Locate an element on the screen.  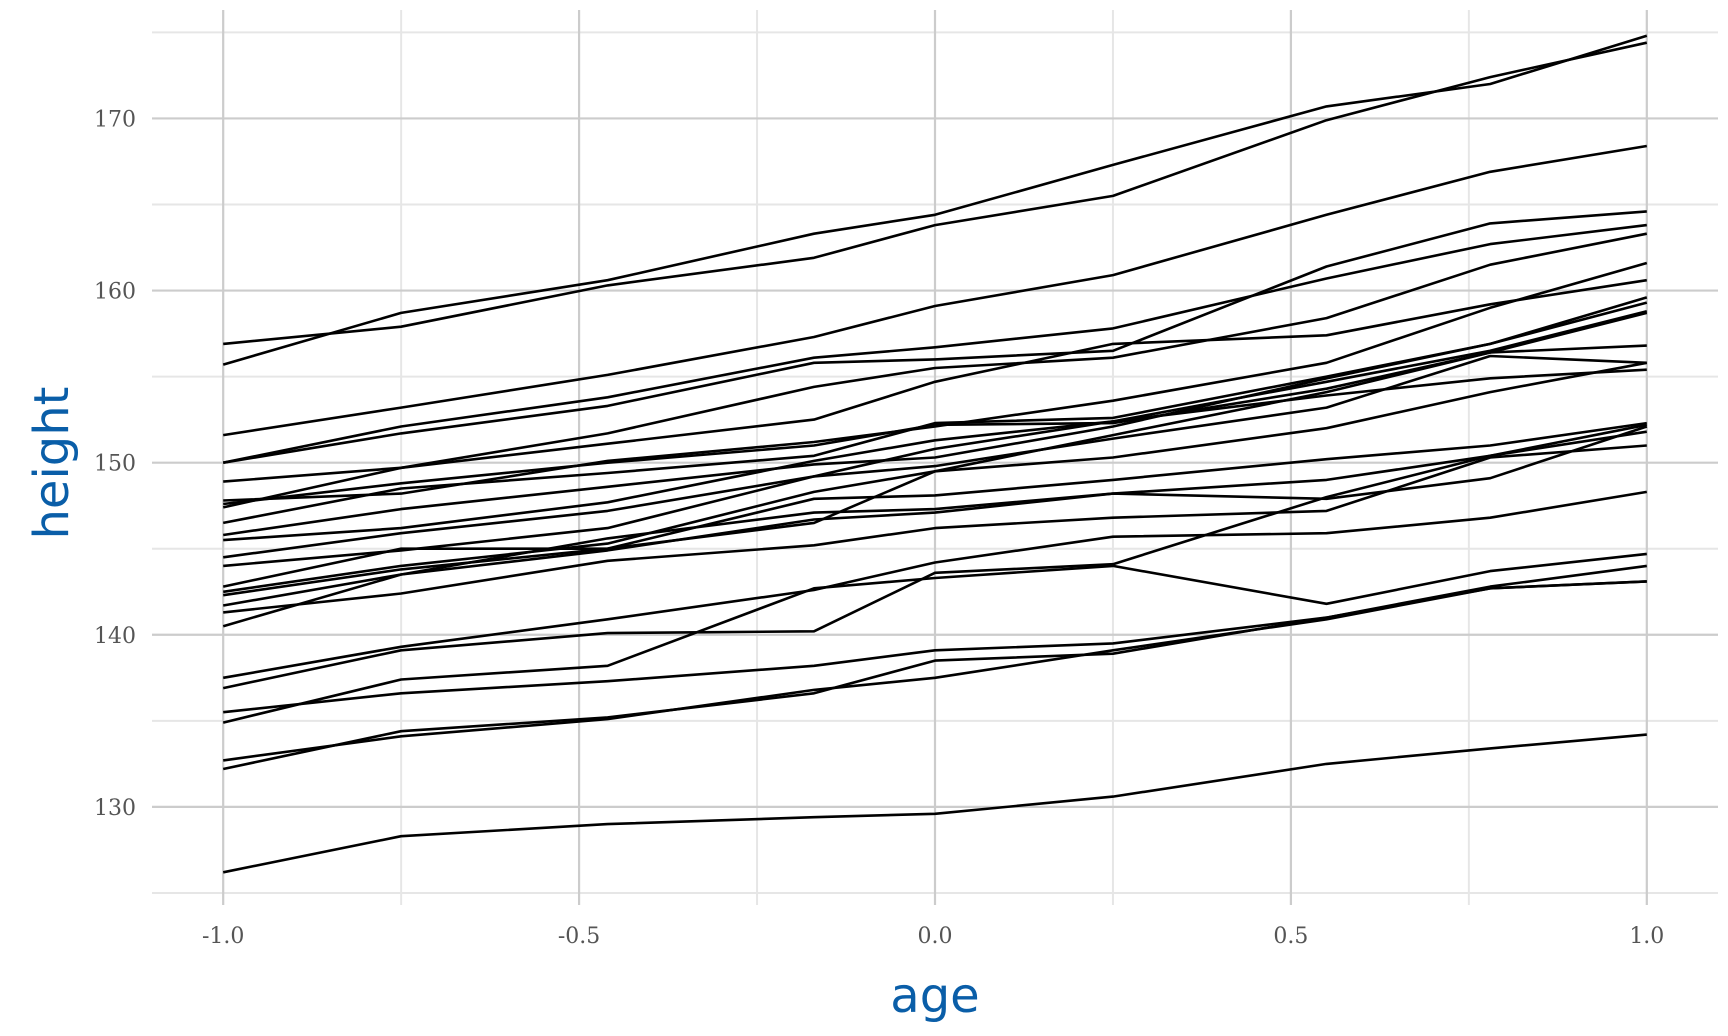
x-tick-label: 1.0 is located at coordinates (1646, 936).